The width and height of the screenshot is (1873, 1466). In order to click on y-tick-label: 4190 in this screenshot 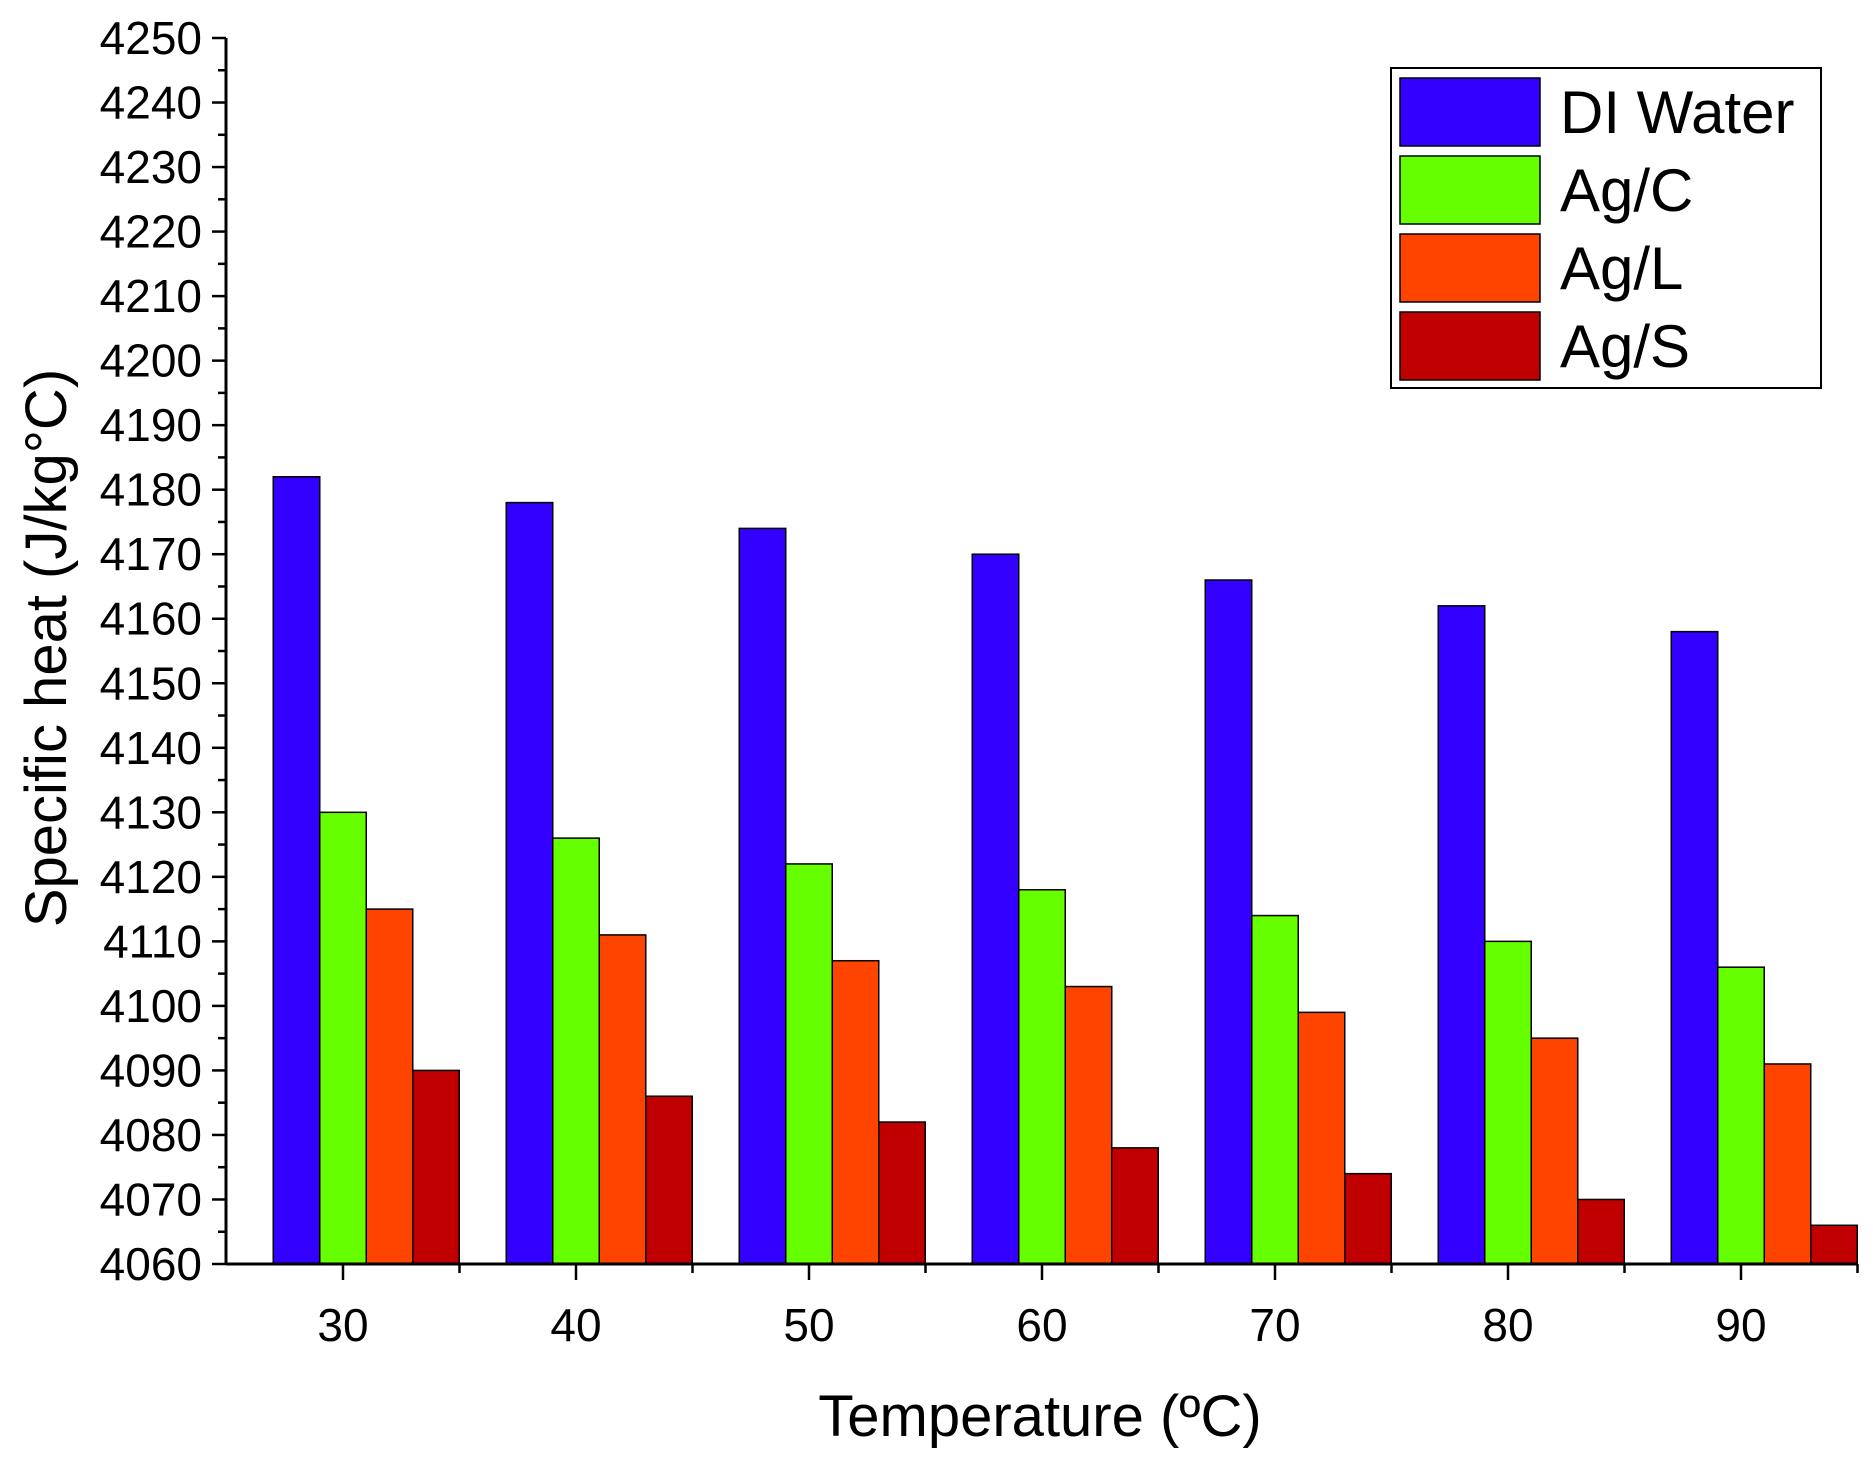, I will do `click(151, 425)`.